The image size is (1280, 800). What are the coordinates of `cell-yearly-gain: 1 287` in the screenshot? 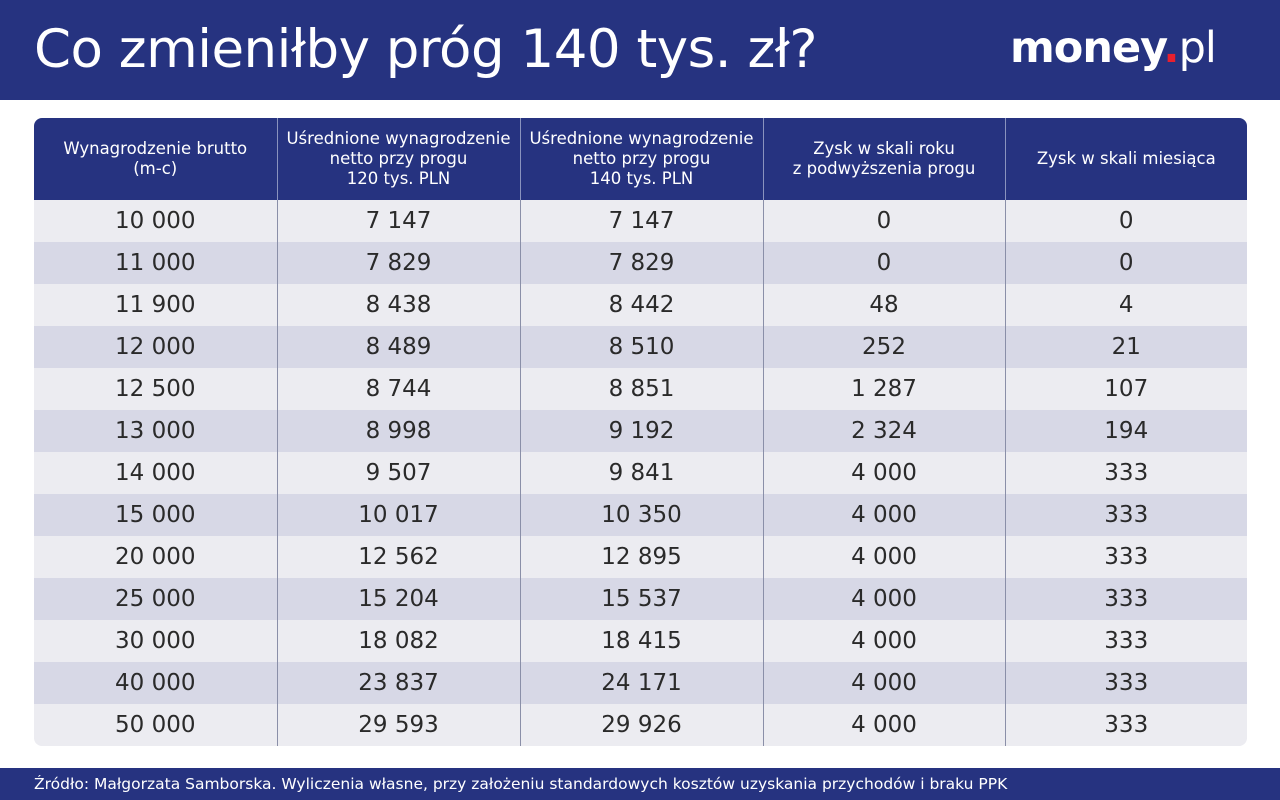 It's located at (883, 389).